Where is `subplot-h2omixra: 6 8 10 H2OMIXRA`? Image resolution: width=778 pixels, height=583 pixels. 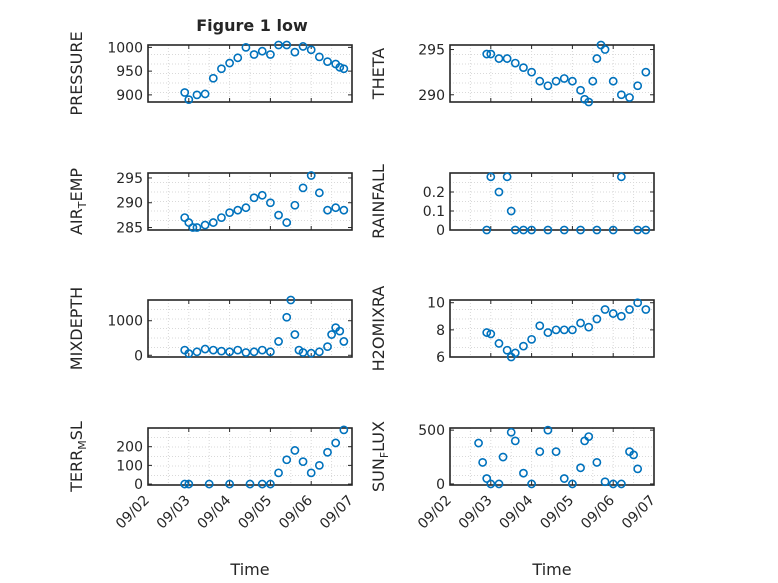 subplot-h2omixra: 6 8 10 H2OMIXRA is located at coordinates (512, 329).